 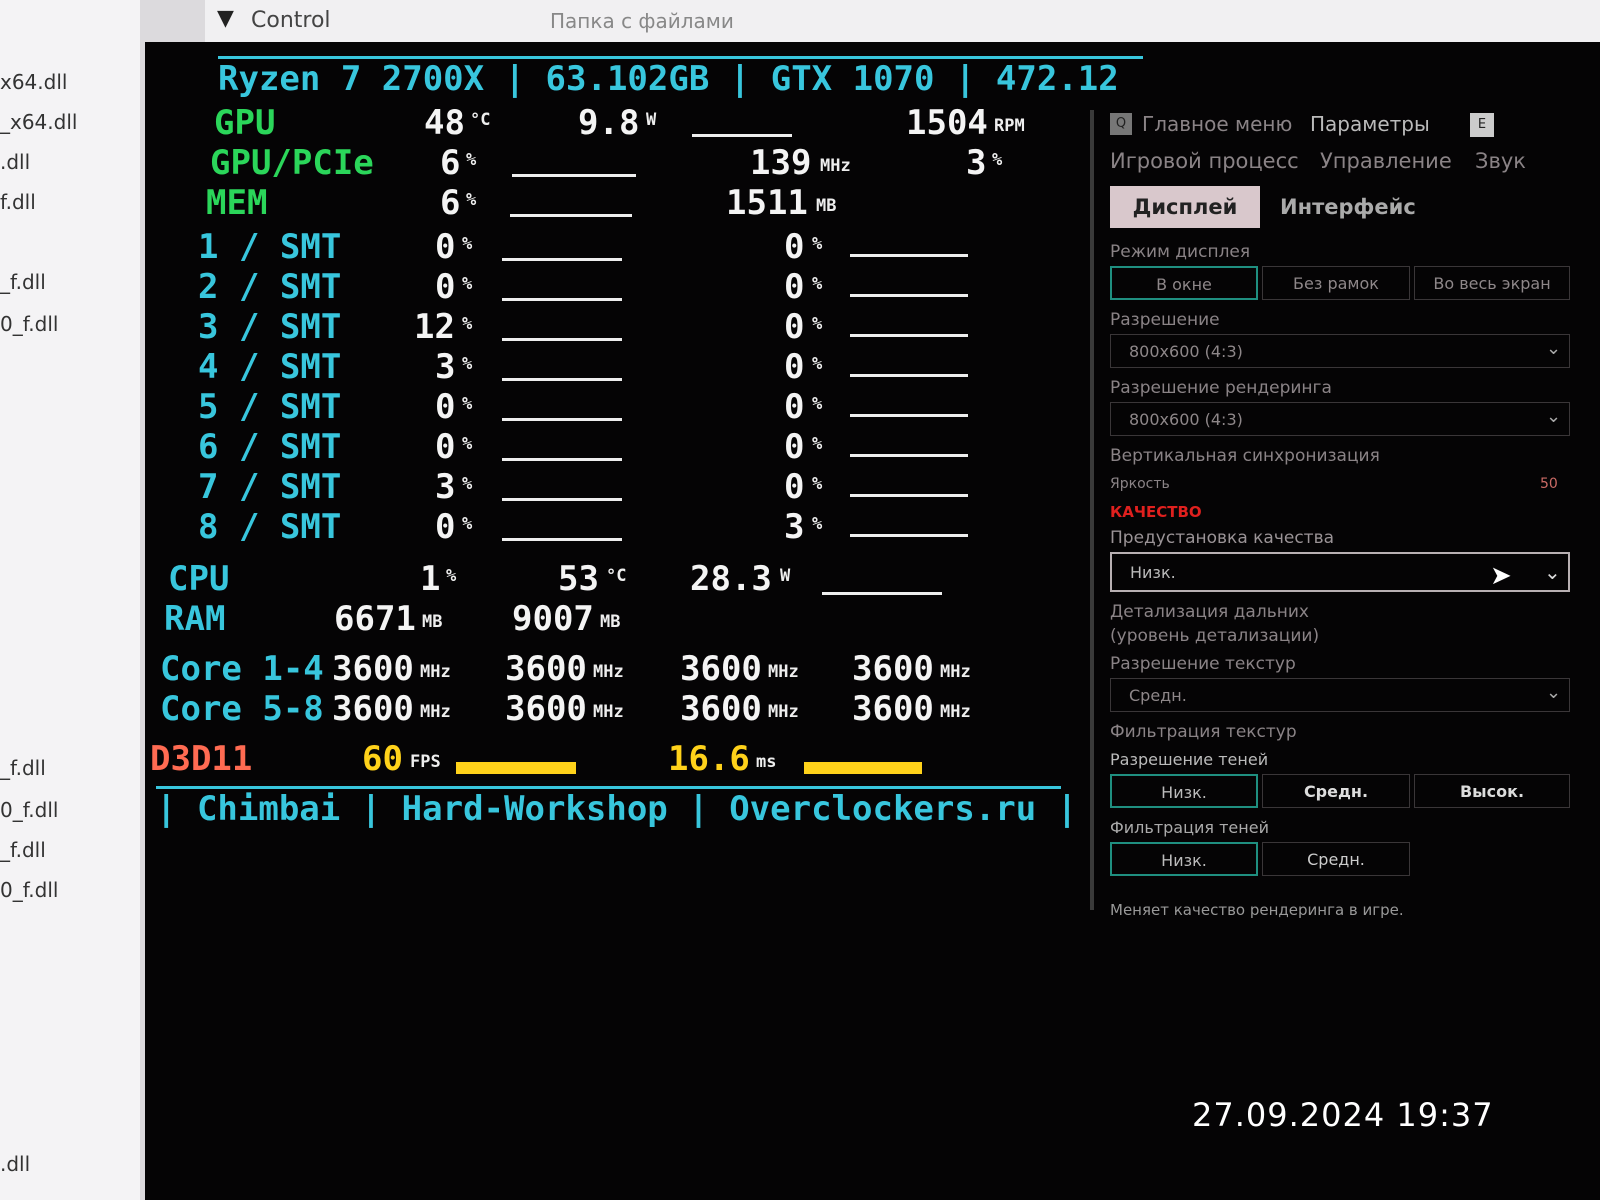 What do you see at coordinates (1165, 320) in the screenshot?
I see `label-resolution: Разрешение` at bounding box center [1165, 320].